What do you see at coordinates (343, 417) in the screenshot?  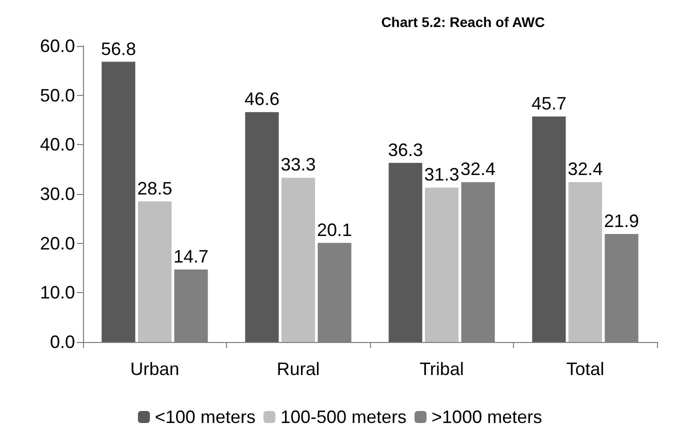 I see `legend-label: 100-500 meters` at bounding box center [343, 417].